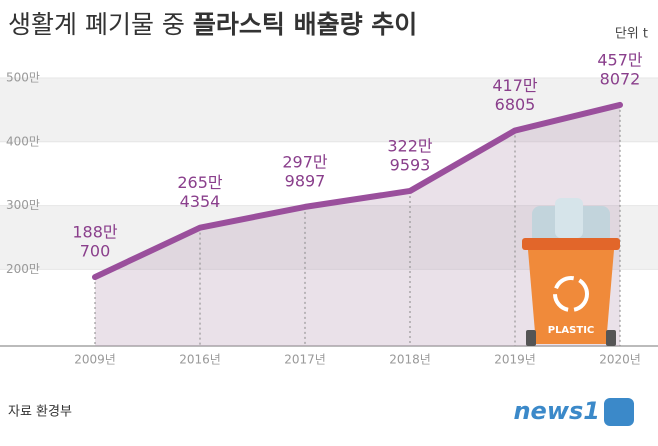 The width and height of the screenshot is (658, 446). What do you see at coordinates (305, 180) in the screenshot?
I see `value-label: 9897` at bounding box center [305, 180].